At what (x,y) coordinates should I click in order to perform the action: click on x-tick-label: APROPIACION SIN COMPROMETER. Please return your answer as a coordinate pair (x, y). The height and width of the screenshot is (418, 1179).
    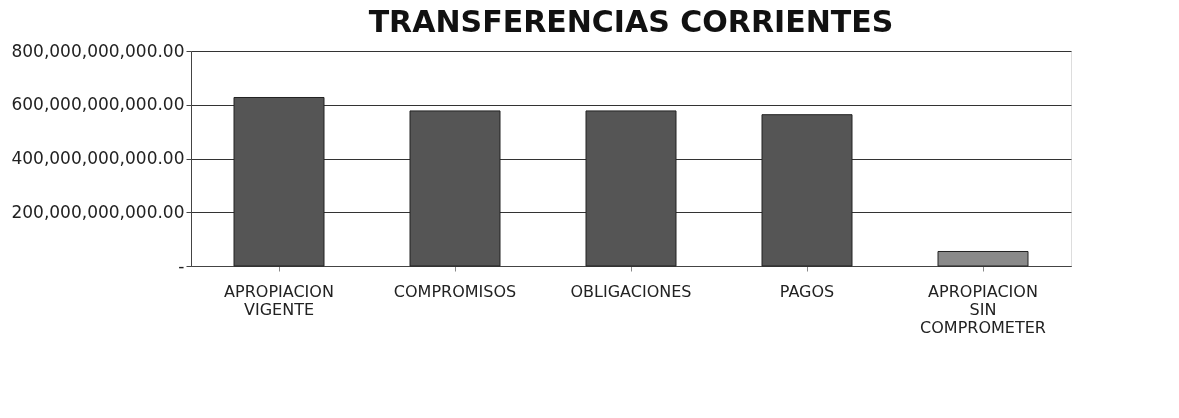
    Looking at the image, I should click on (983, 309).